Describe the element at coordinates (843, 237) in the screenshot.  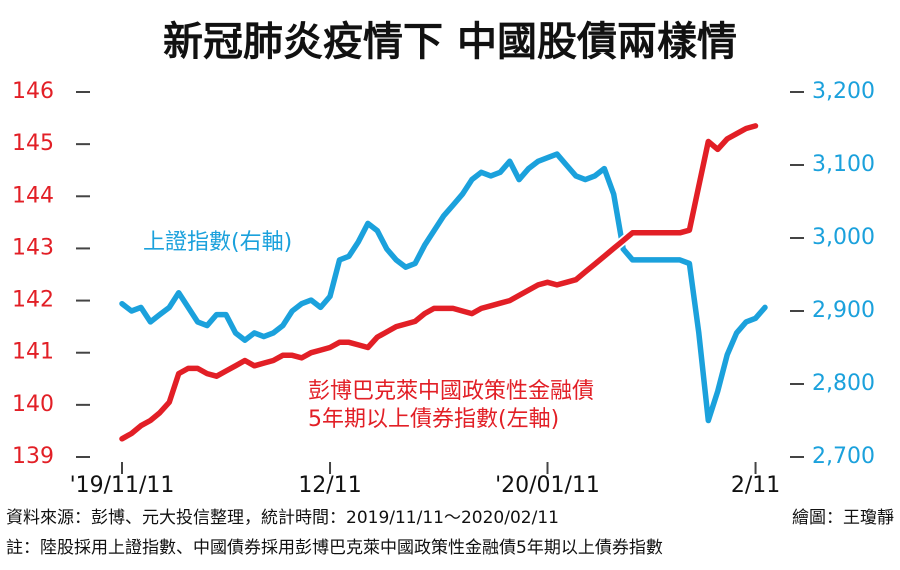
I see `y2-tick-label: 3,000` at that location.